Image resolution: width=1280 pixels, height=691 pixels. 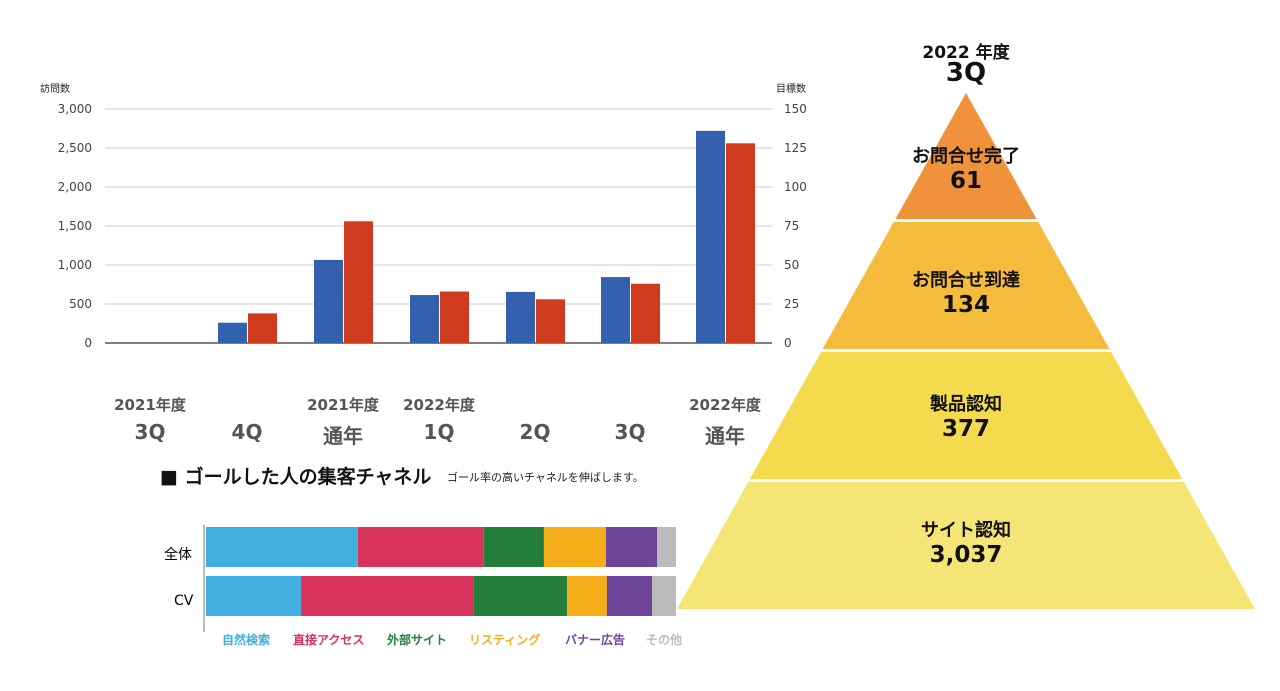 What do you see at coordinates (792, 304) in the screenshot?
I see `right-tick-label: 25` at bounding box center [792, 304].